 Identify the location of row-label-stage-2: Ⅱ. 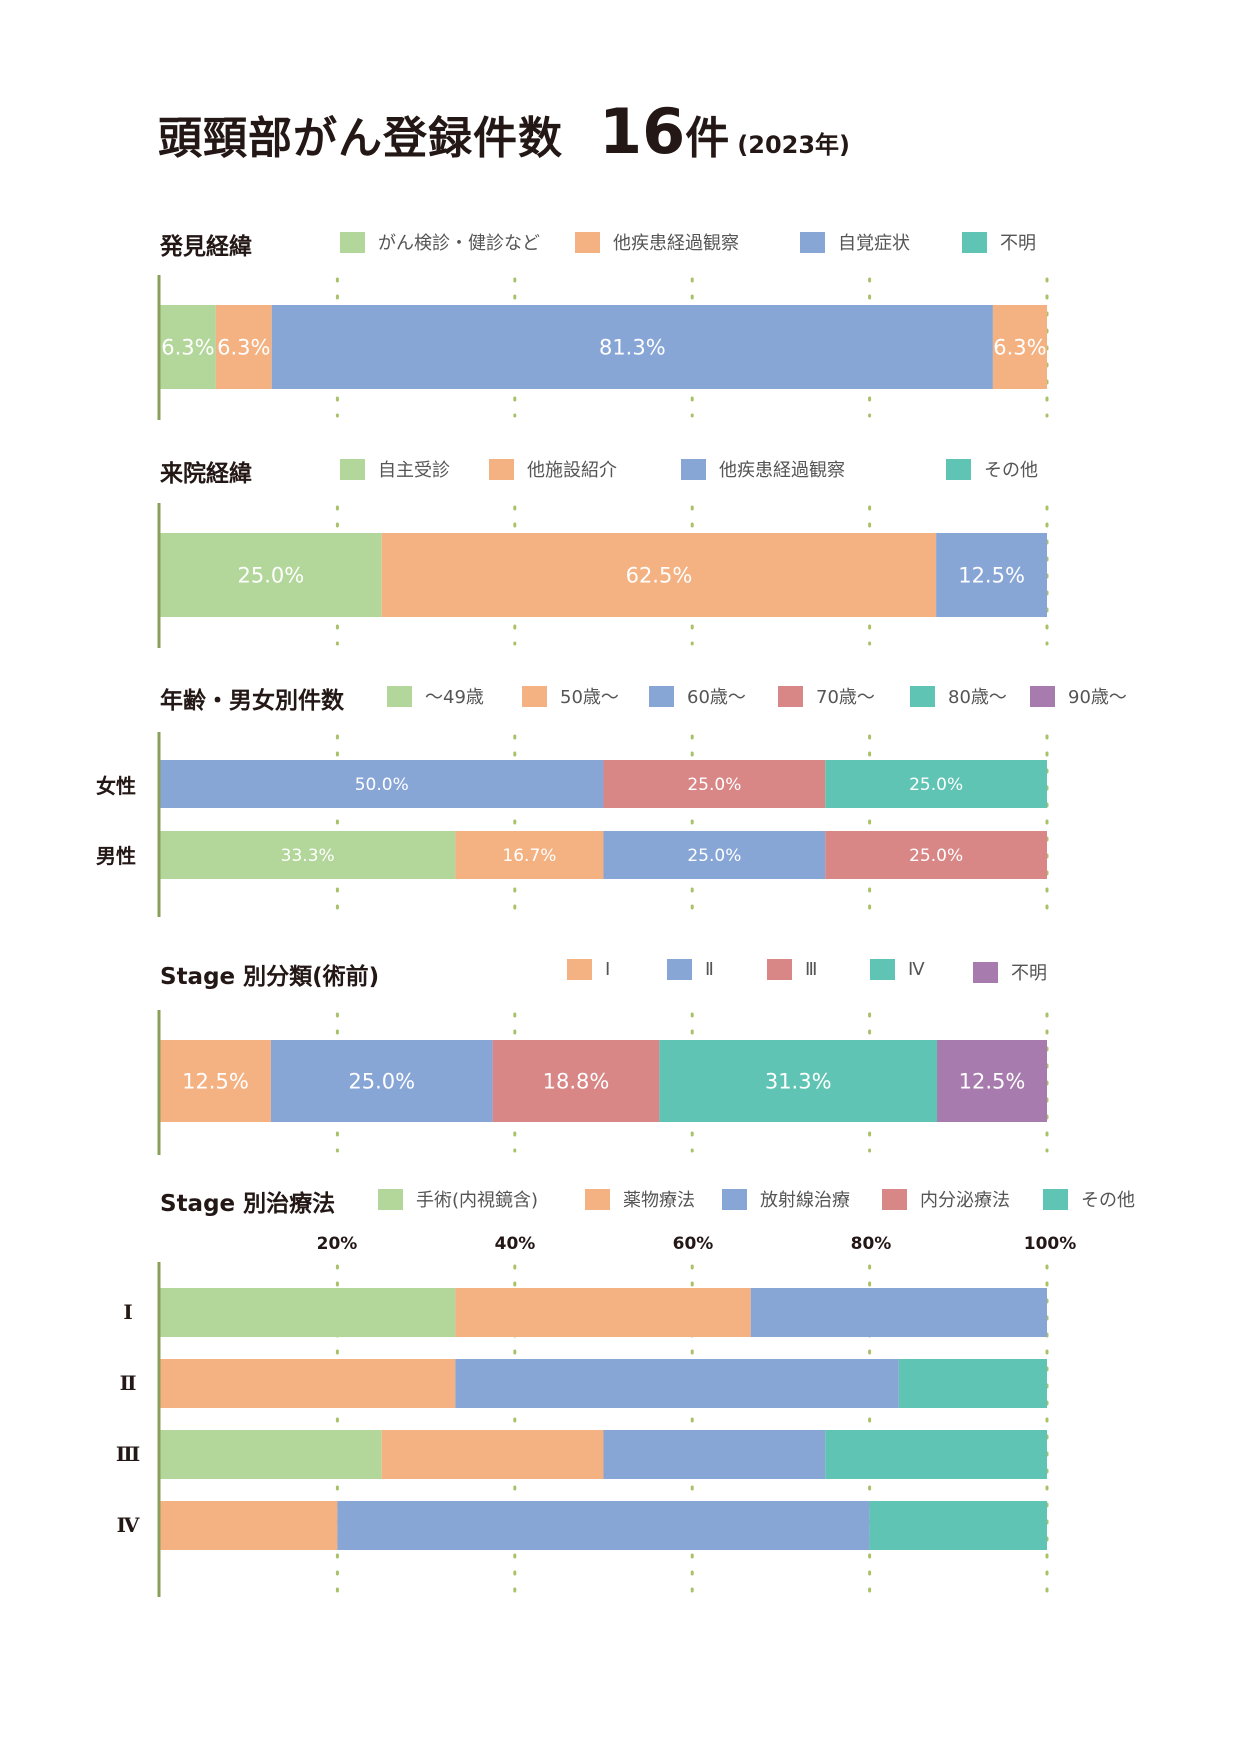
(128, 1383).